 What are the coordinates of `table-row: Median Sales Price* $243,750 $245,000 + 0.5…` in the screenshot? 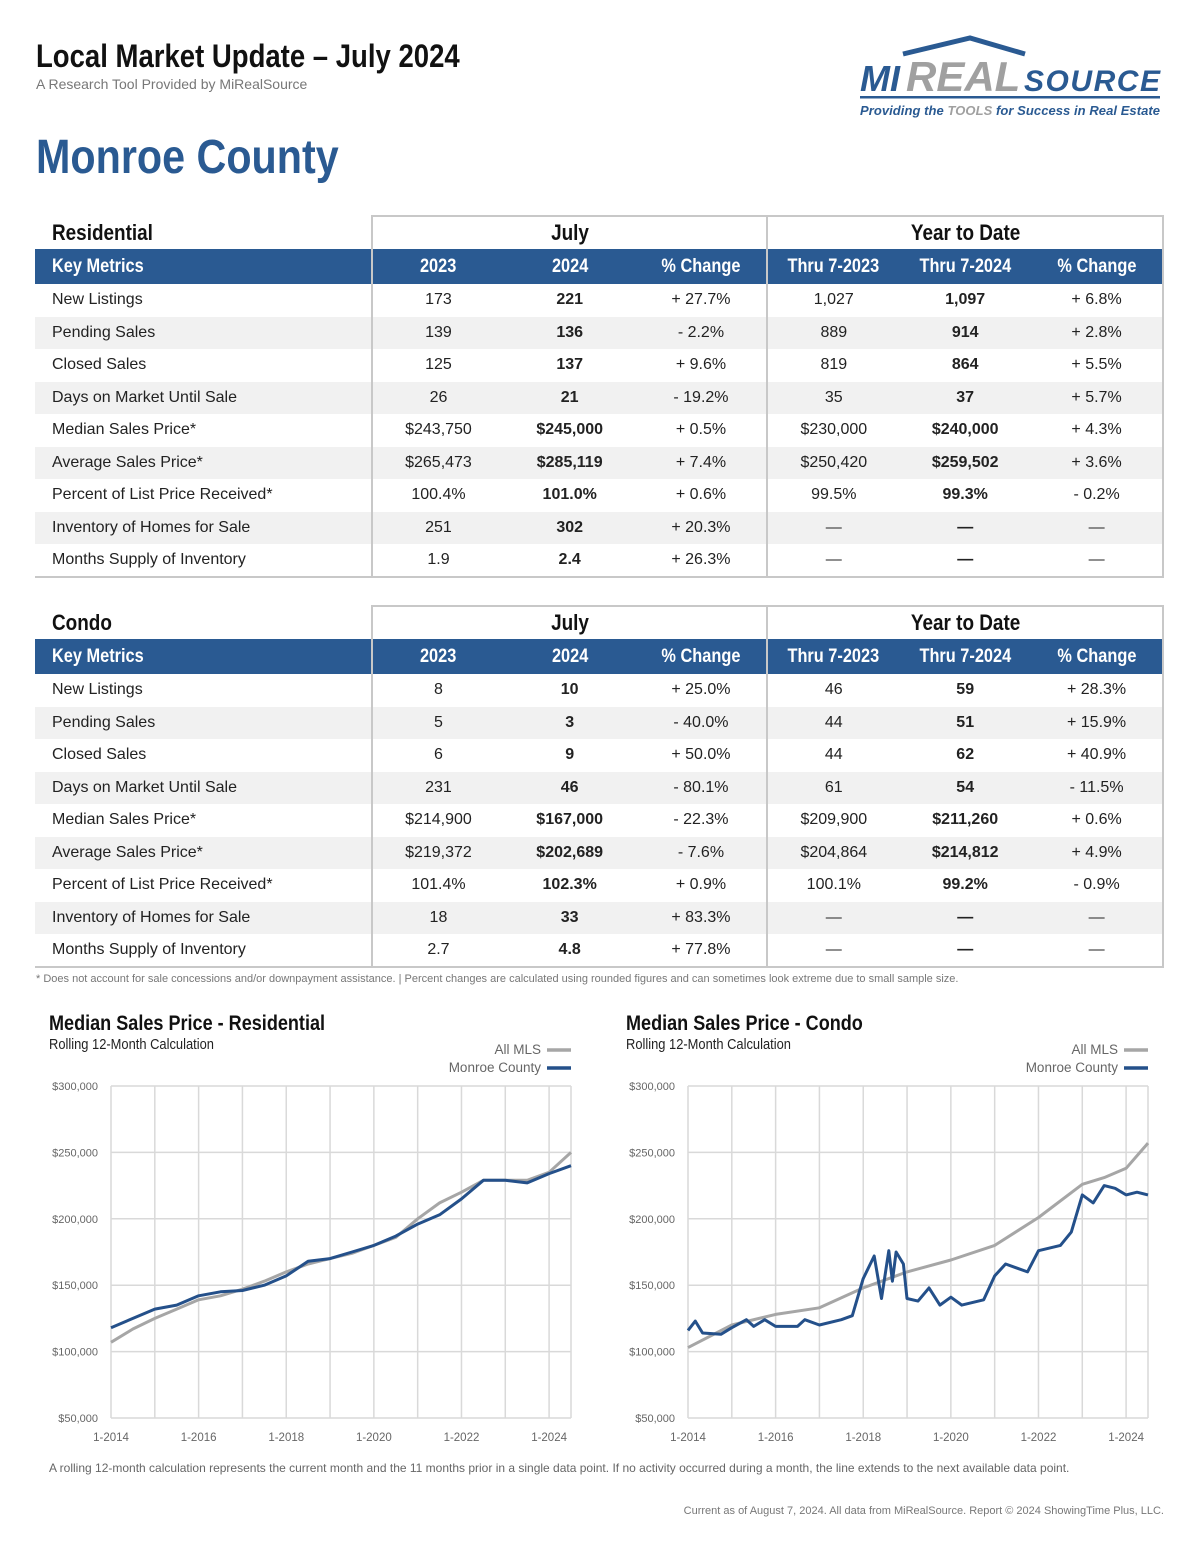 It's located at (599, 430).